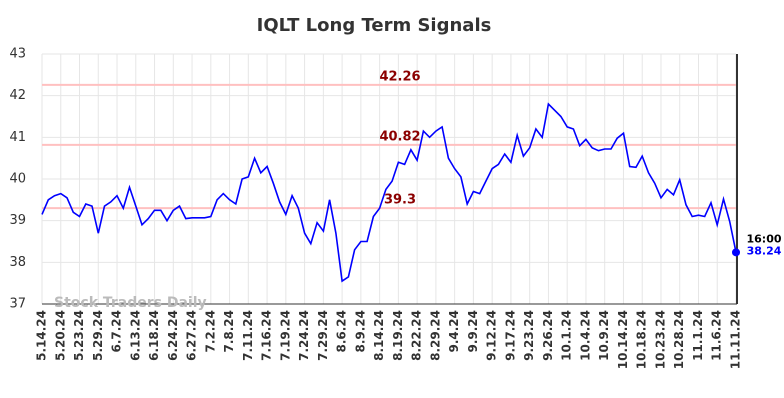 This screenshot has width=784, height=398. Describe the element at coordinates (98, 335) in the screenshot. I see `x-tick-label: 5.29.24` at that location.